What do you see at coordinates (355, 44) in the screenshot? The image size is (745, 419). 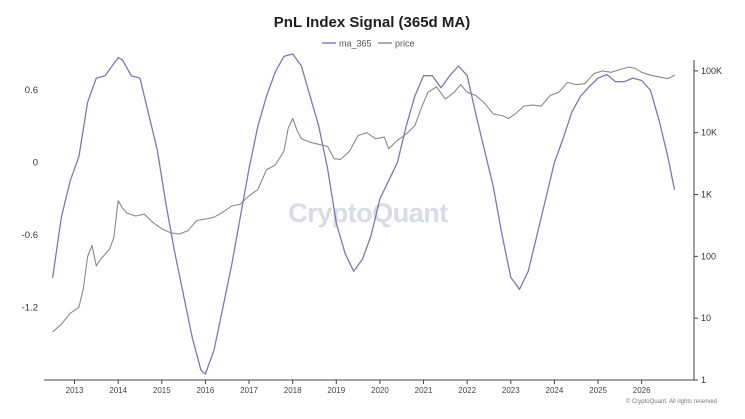 I see `legend-label-ma365: ma_365` at bounding box center [355, 44].